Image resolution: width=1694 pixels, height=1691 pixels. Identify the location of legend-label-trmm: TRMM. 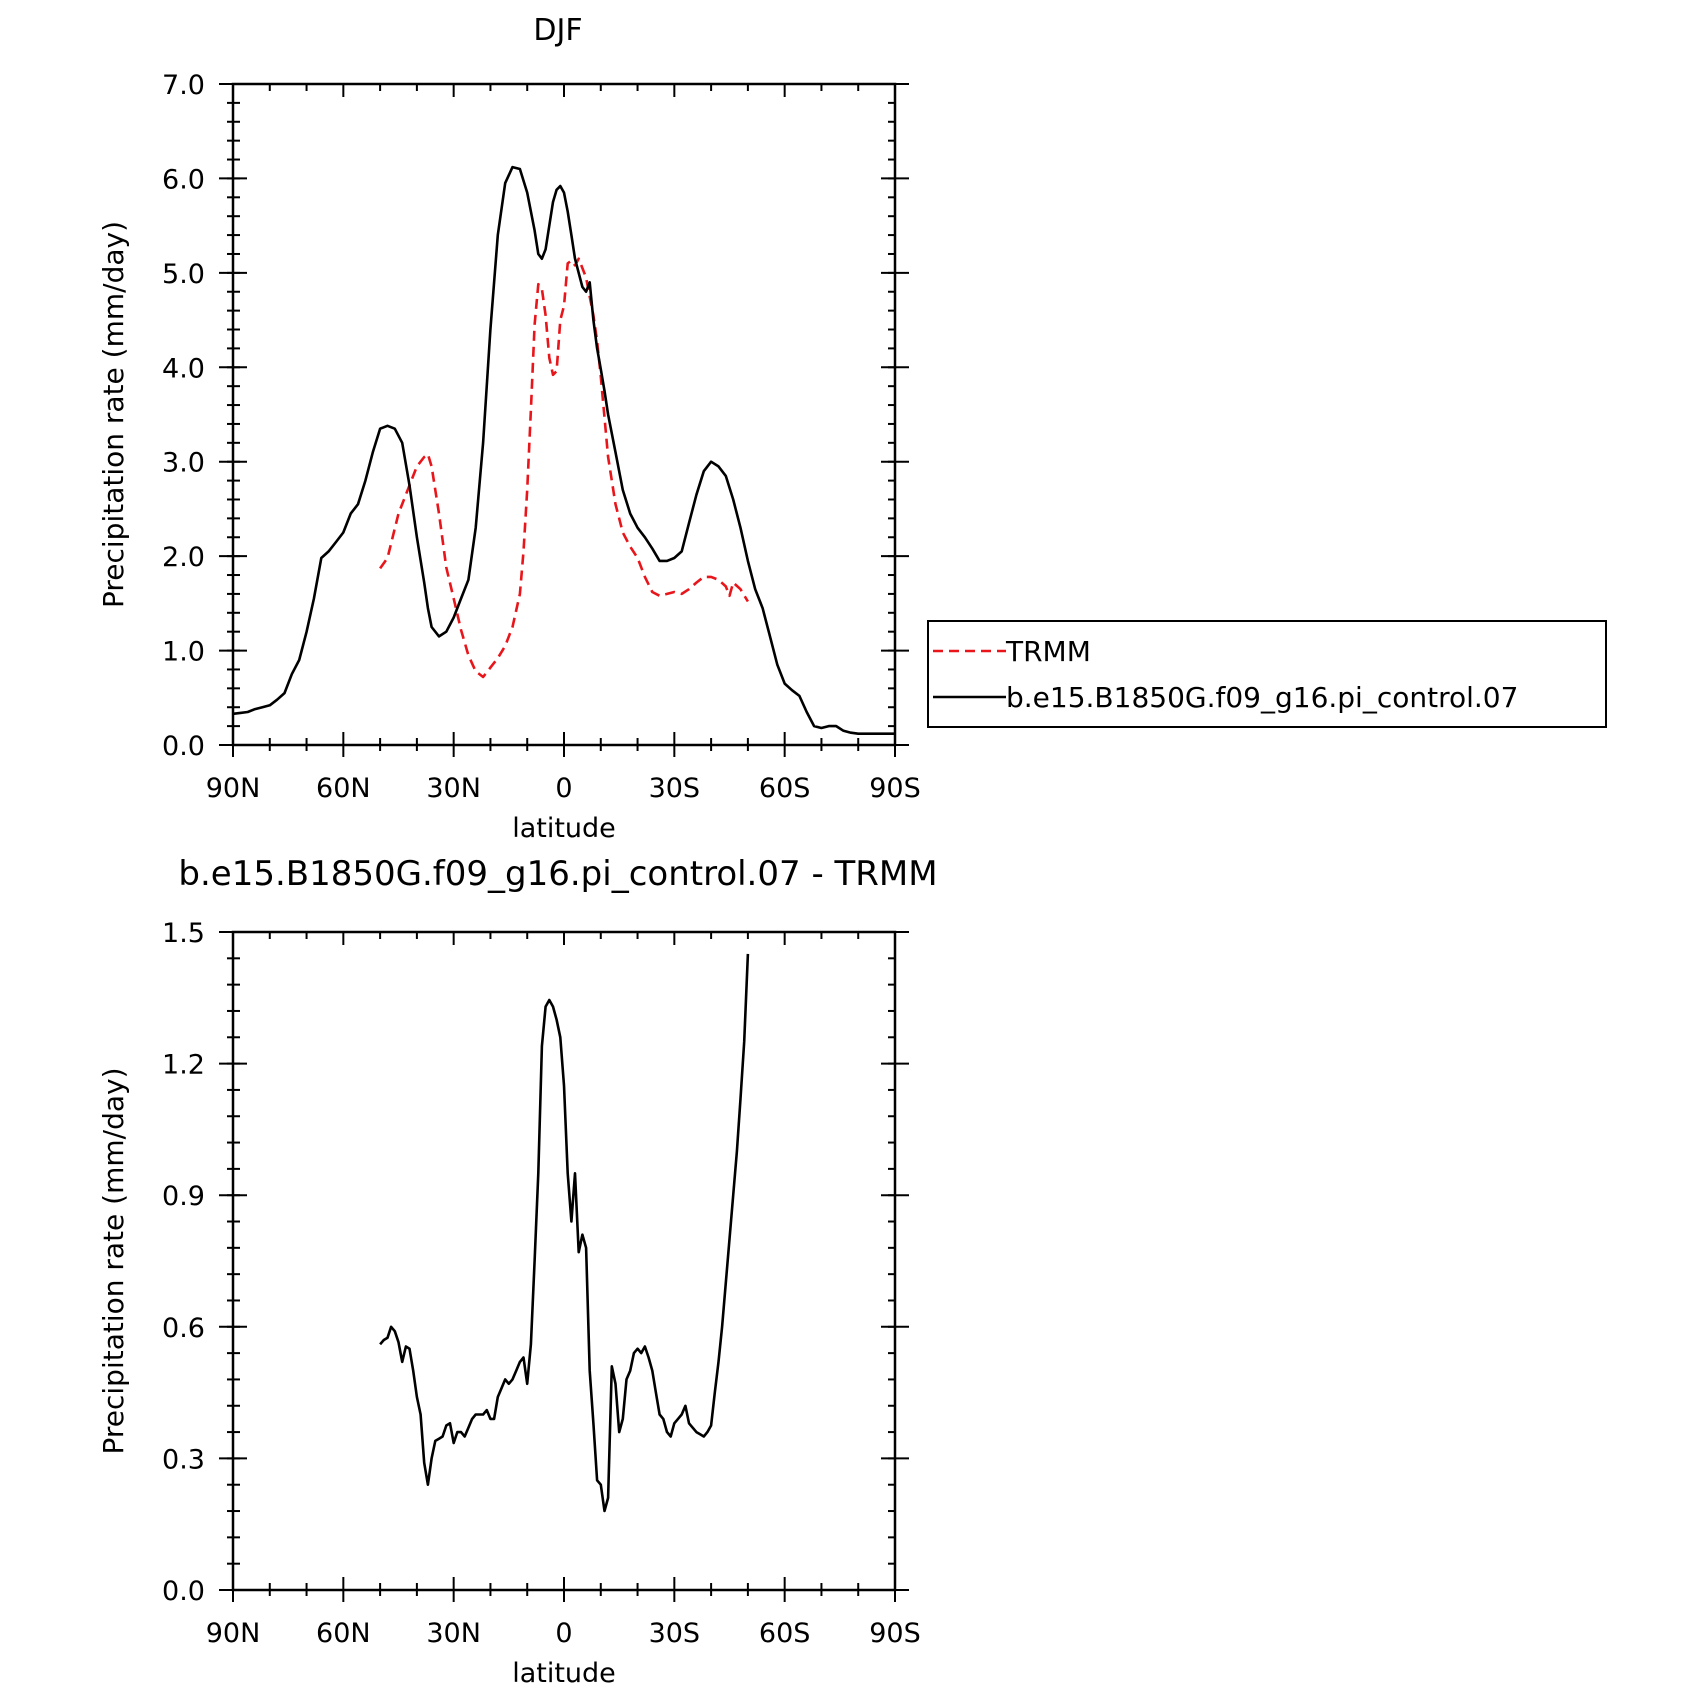
(1048, 651).